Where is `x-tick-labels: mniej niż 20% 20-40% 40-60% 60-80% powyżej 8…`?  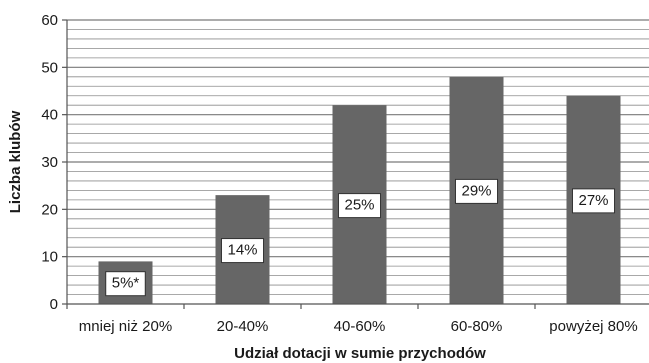
x-tick-labels: mniej niż 20% 20-40% 40-60% 60-80% powyżej 8… is located at coordinates (358, 326).